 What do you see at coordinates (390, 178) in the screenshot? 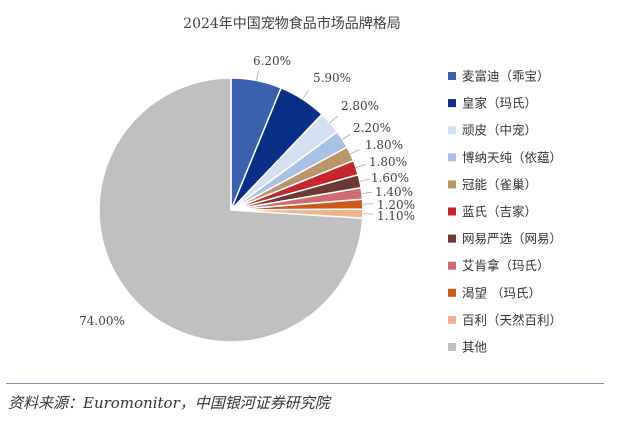
I see `data-label-7: 1.60%` at bounding box center [390, 178].